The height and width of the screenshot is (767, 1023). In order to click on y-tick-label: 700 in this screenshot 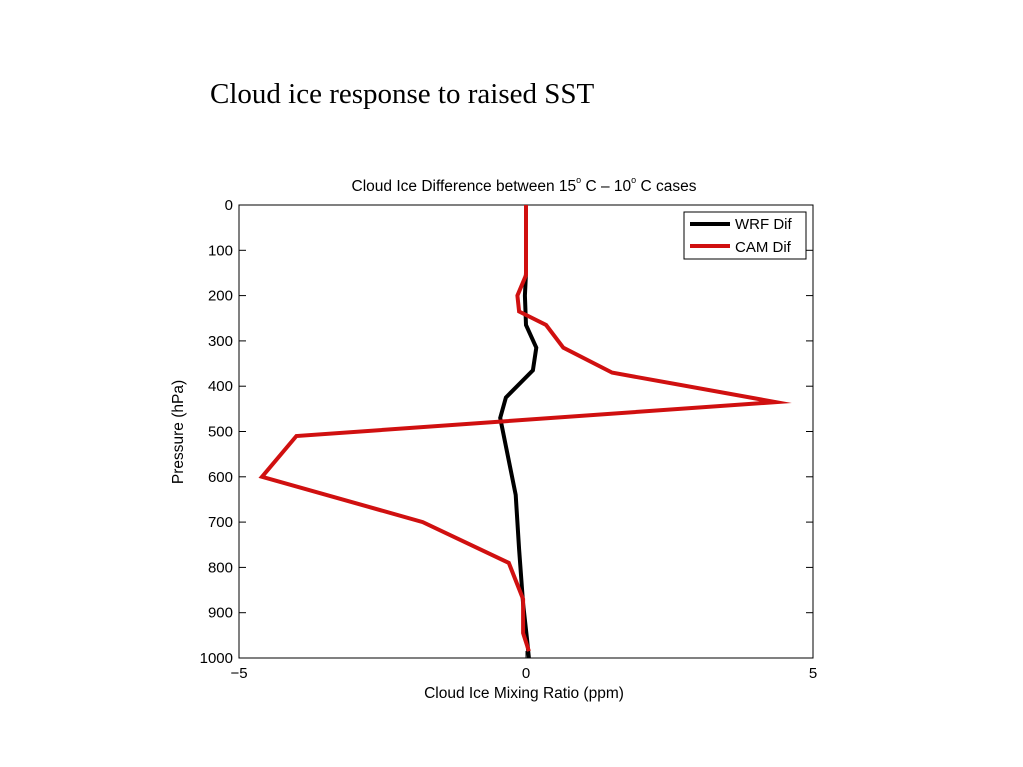, I will do `click(220, 522)`.